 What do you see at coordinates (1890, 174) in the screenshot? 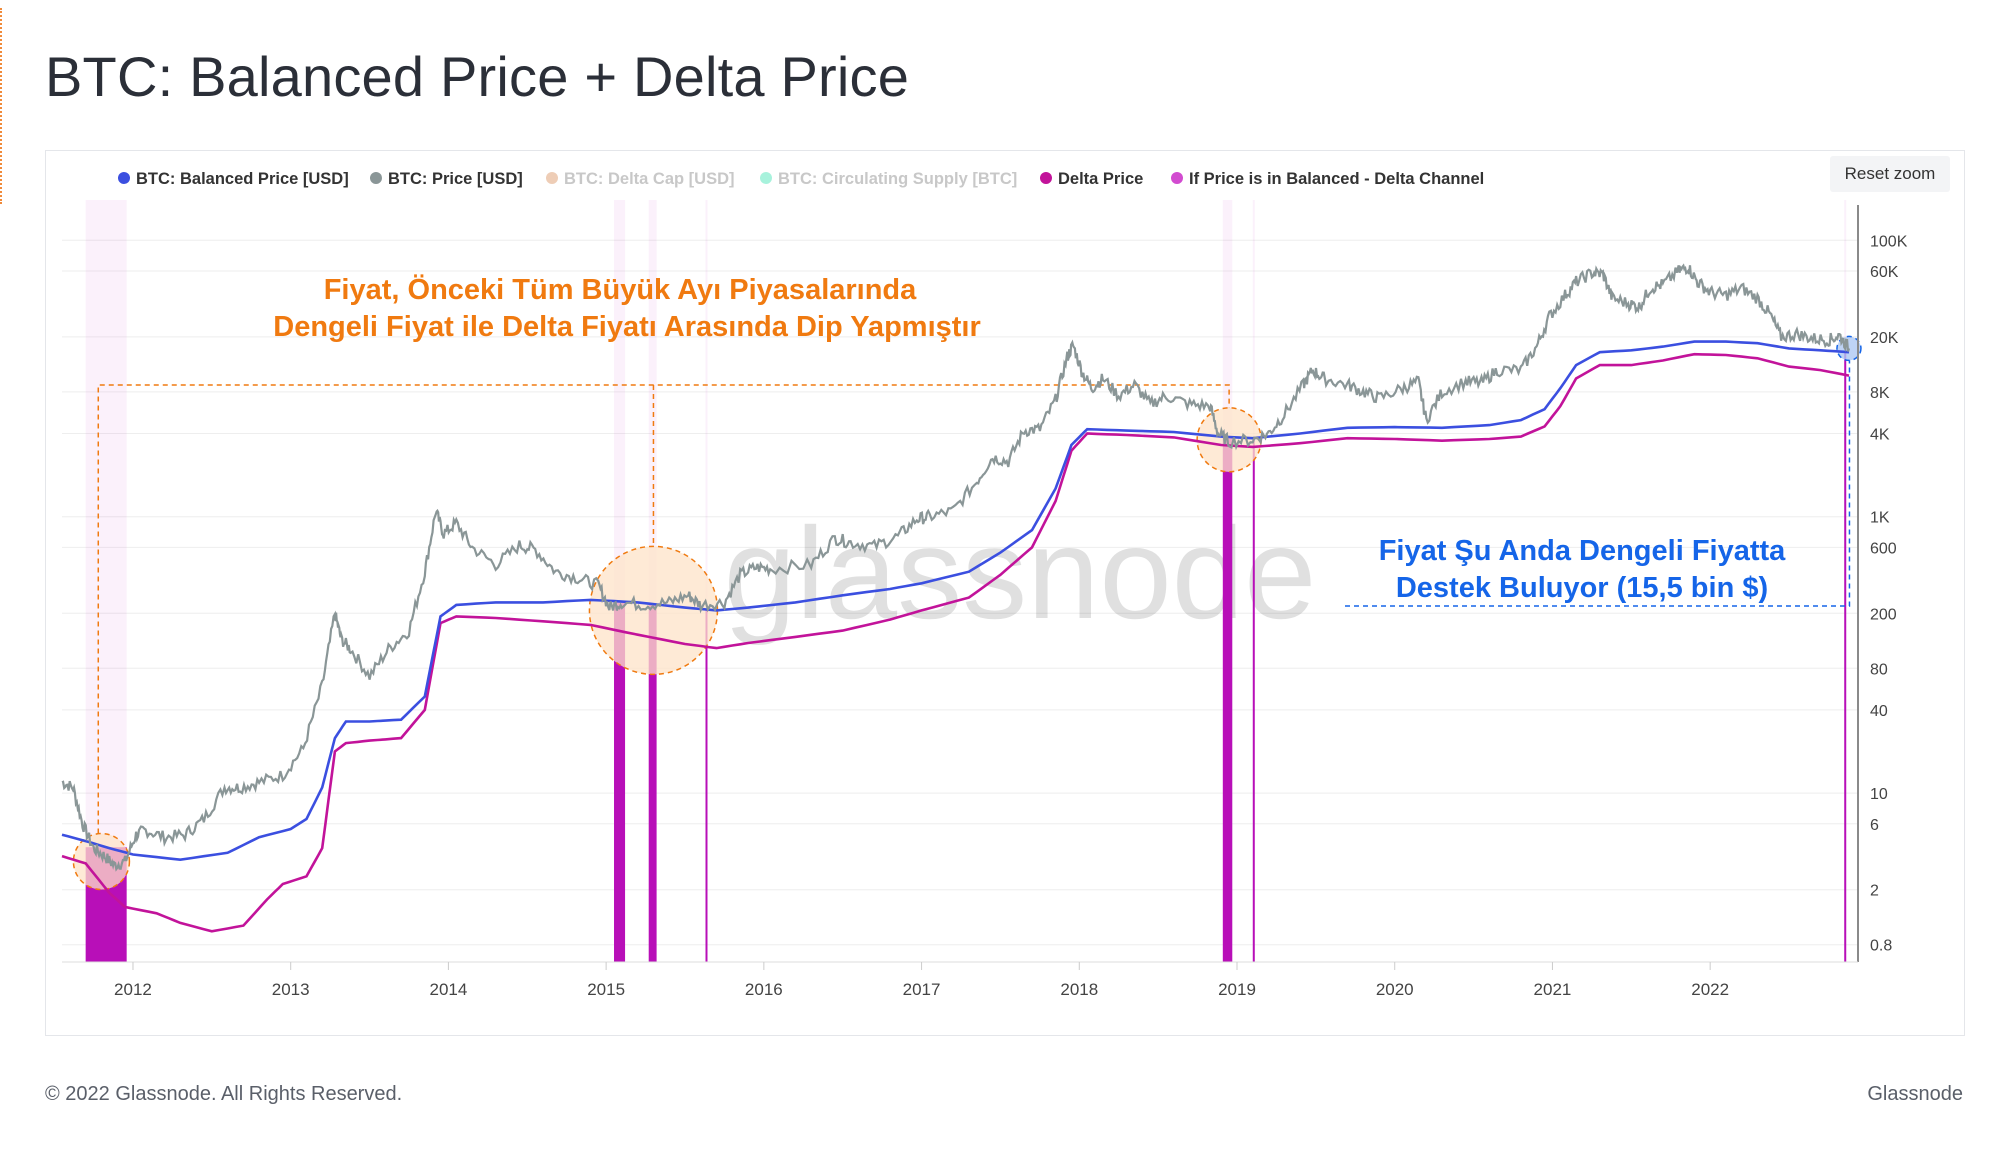
I see `reset-zoom-button: Reset zoom` at bounding box center [1890, 174].